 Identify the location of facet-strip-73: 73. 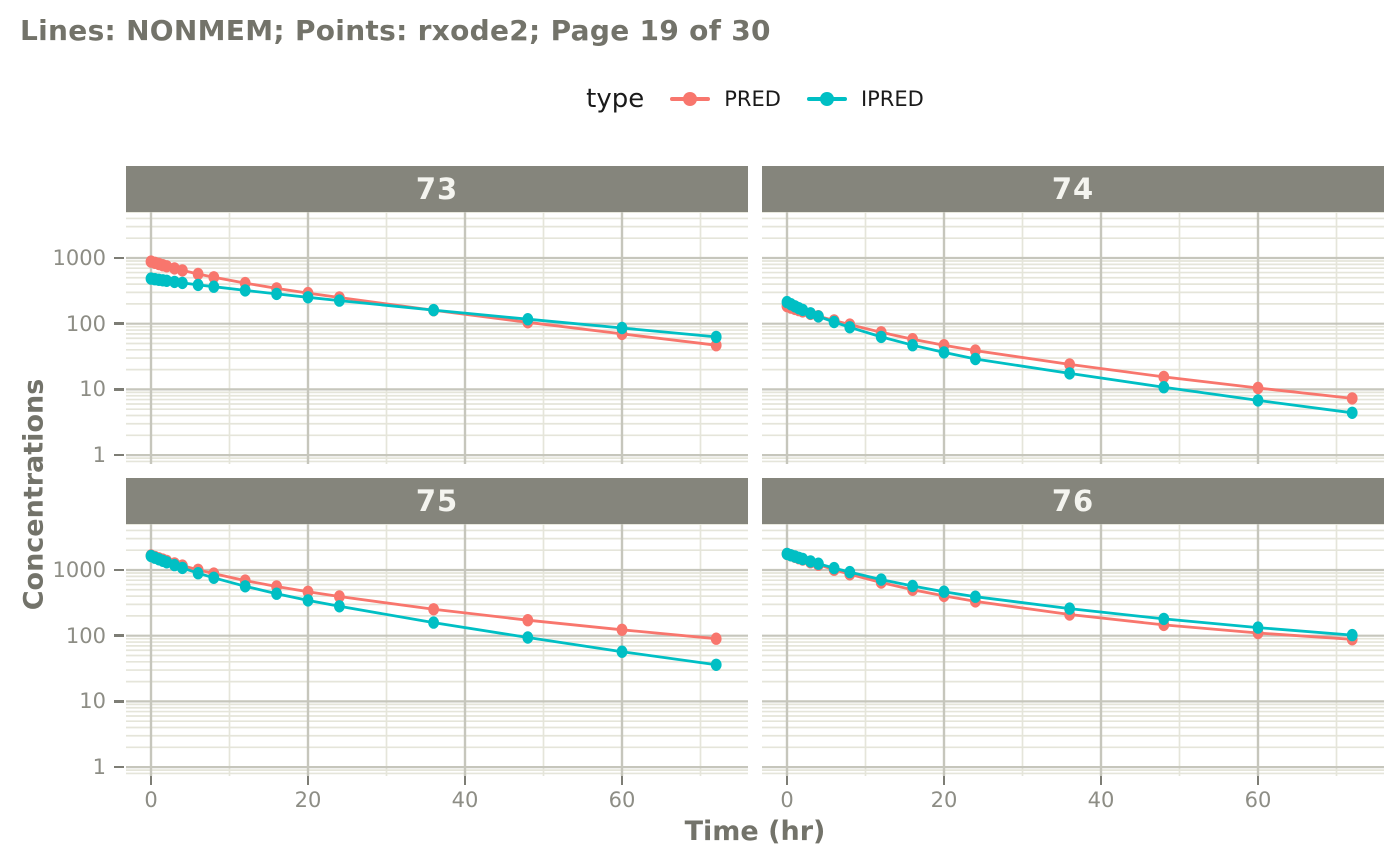
(437, 189).